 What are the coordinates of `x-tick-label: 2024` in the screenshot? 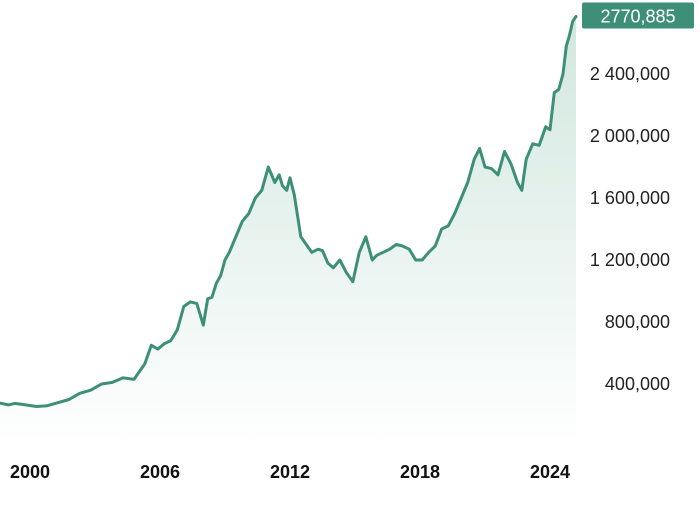 It's located at (550, 472).